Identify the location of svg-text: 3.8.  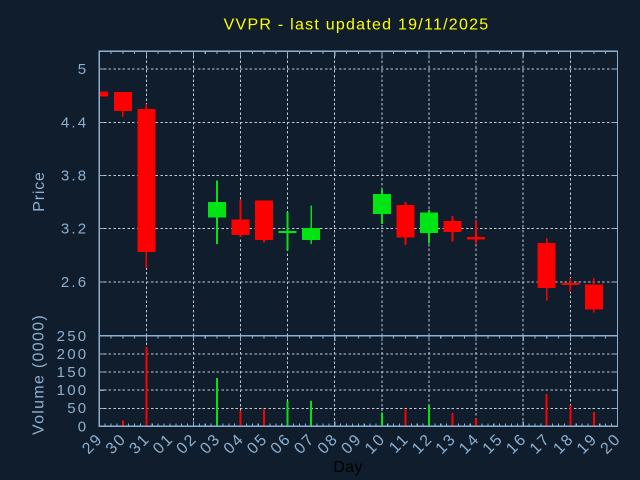
(74, 176).